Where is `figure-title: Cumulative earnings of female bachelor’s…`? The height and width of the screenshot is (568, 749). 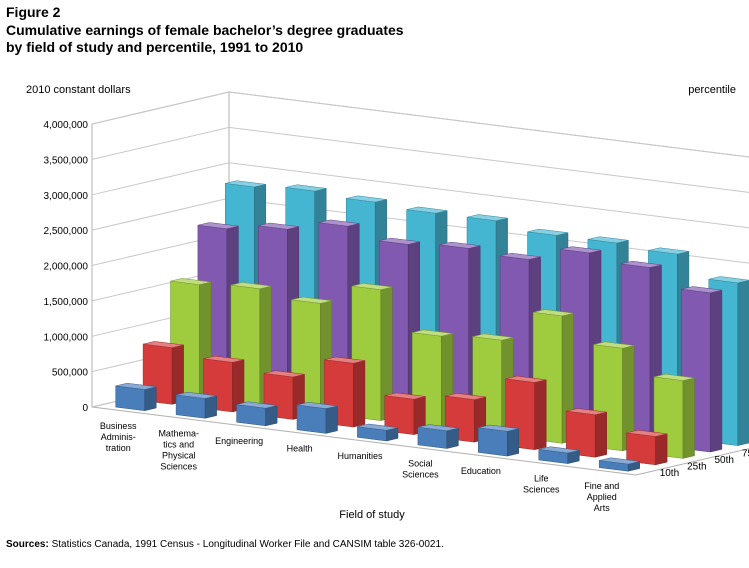
figure-title: Cumulative earnings of female bachelor’s… is located at coordinates (286, 39).